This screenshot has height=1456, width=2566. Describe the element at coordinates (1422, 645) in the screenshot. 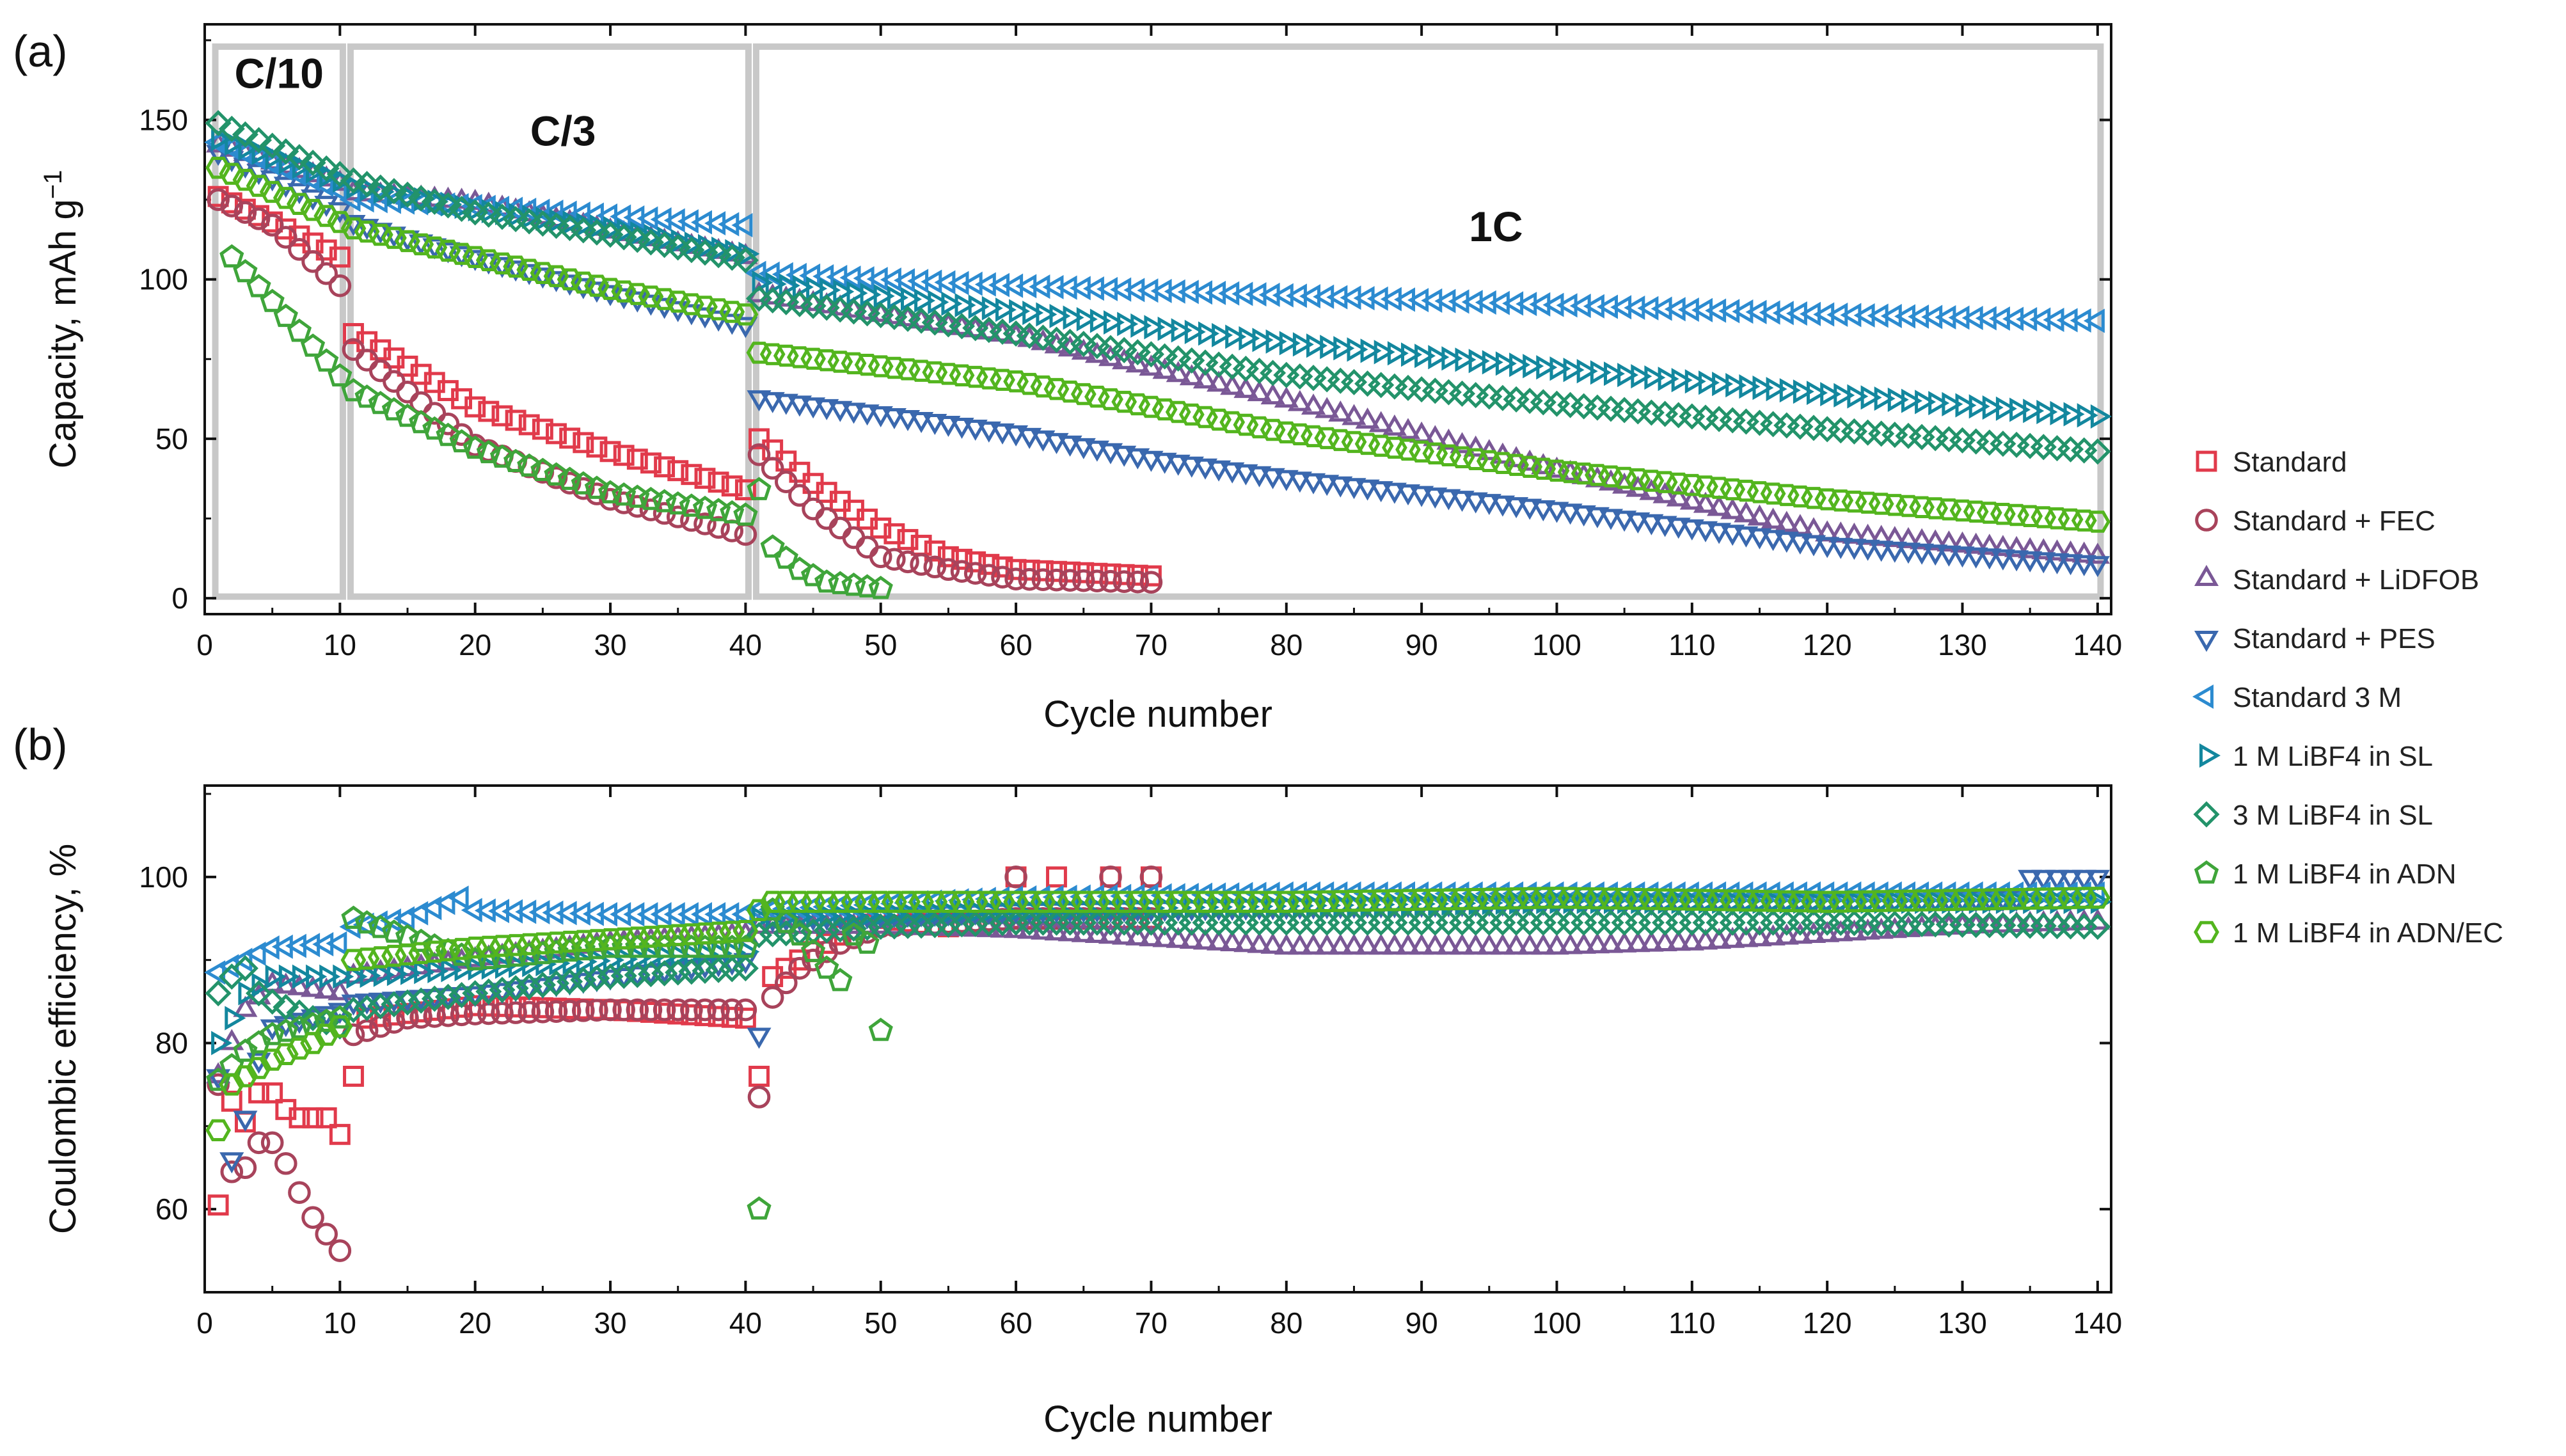

I see `x-tick-label: 90` at that location.